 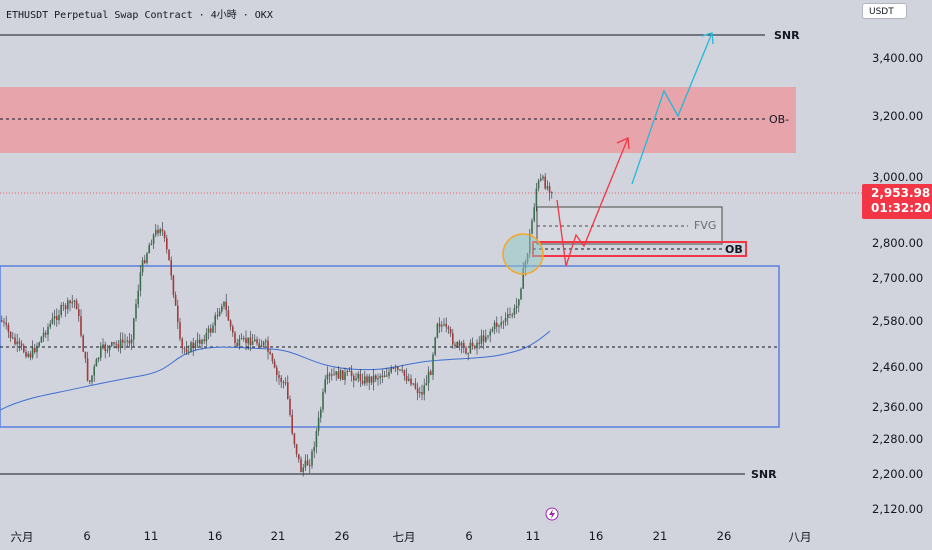 What do you see at coordinates (705, 225) in the screenshot?
I see `fvg-label: FVG` at bounding box center [705, 225].